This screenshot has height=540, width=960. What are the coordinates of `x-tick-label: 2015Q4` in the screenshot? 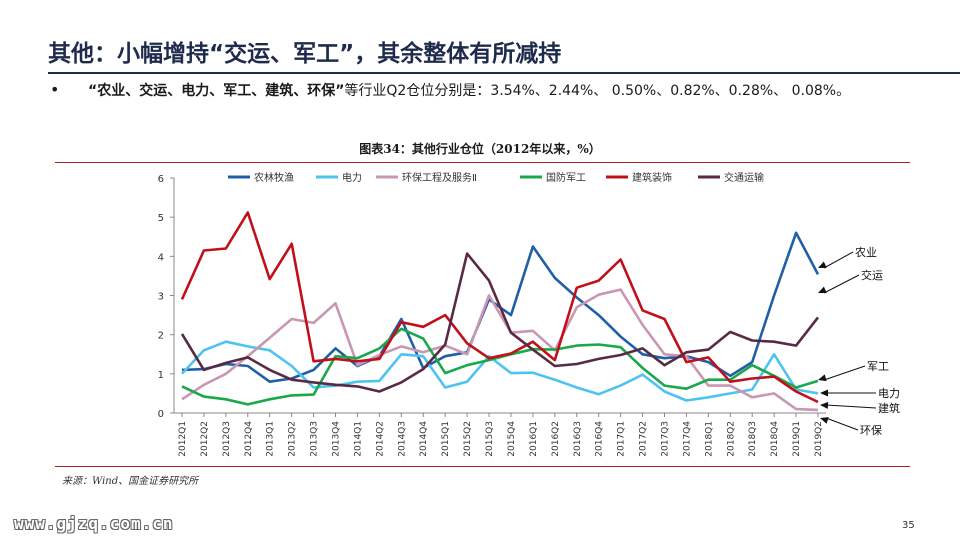 It's located at (512, 439).